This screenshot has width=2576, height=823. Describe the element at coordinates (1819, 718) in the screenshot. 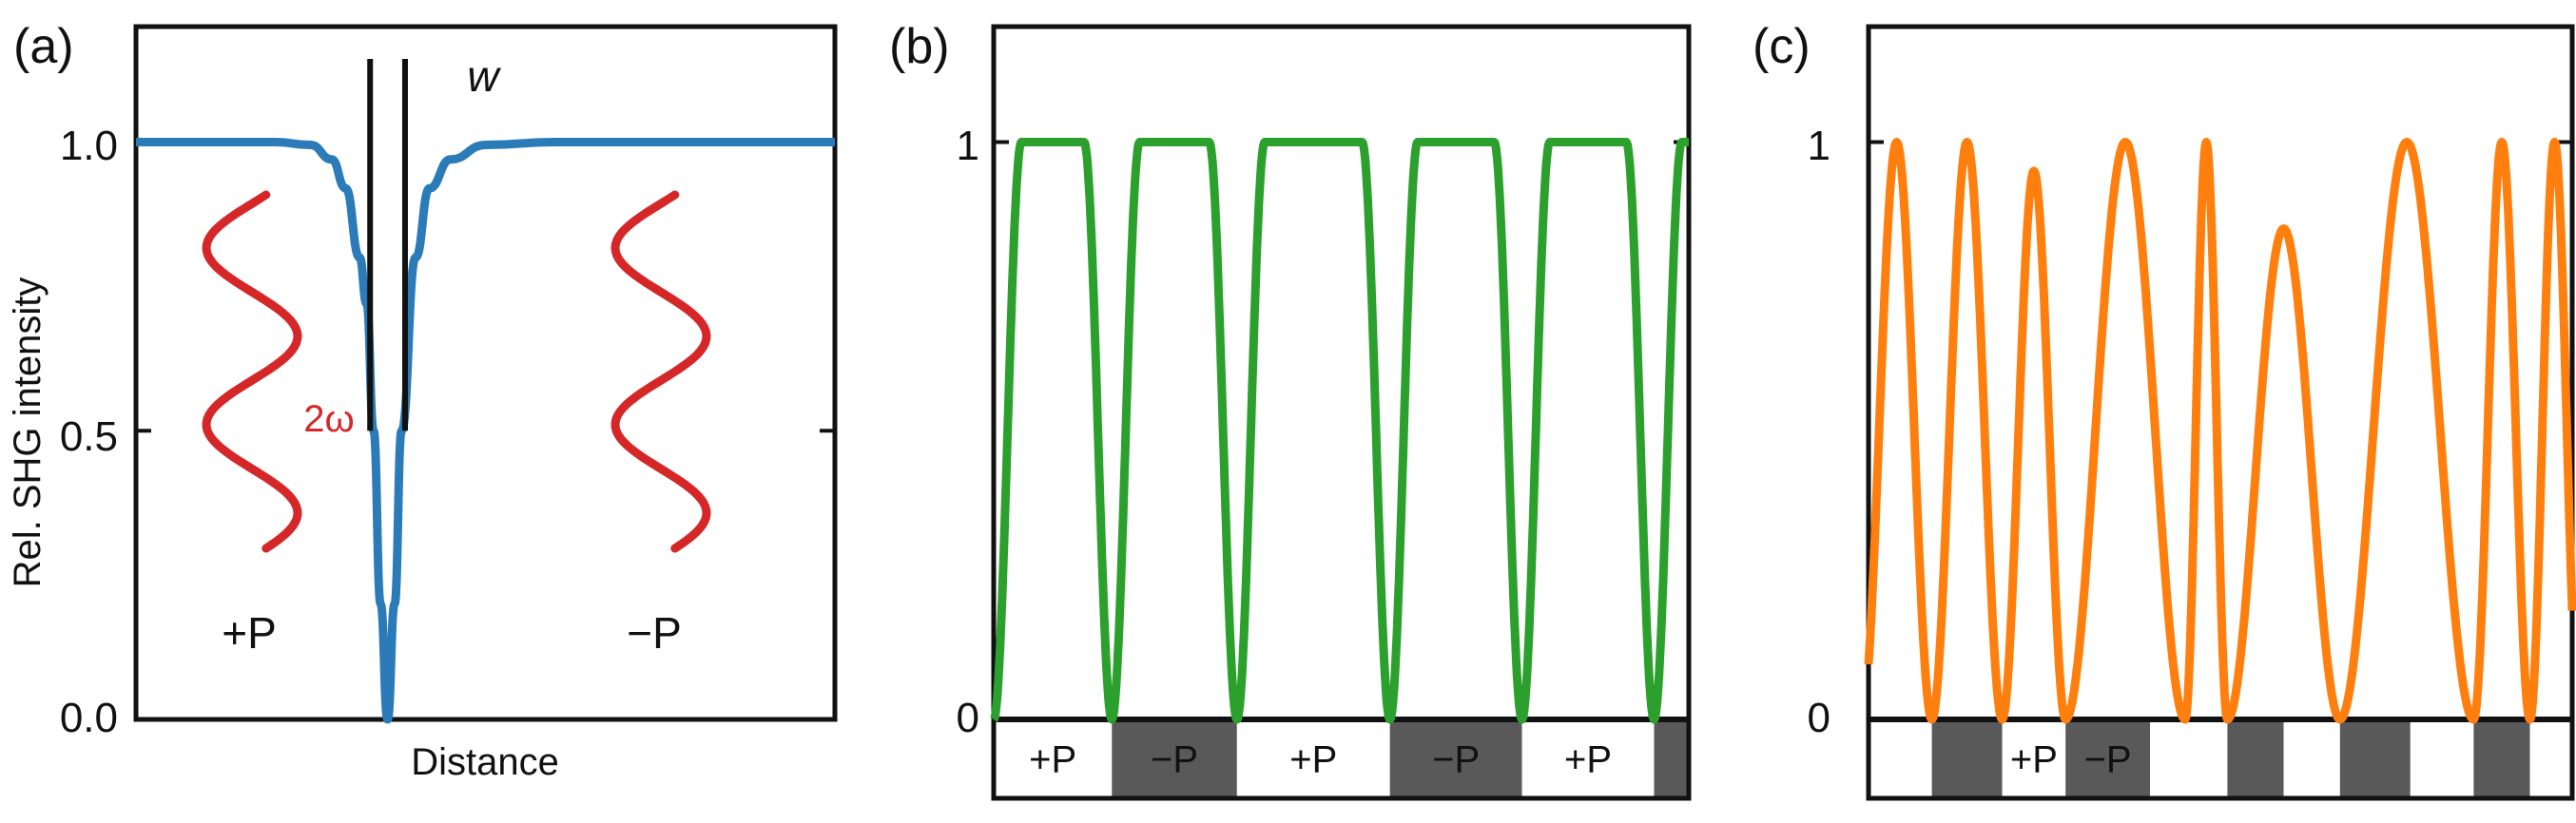

I see `panel-c-ytick-0: 0` at that location.